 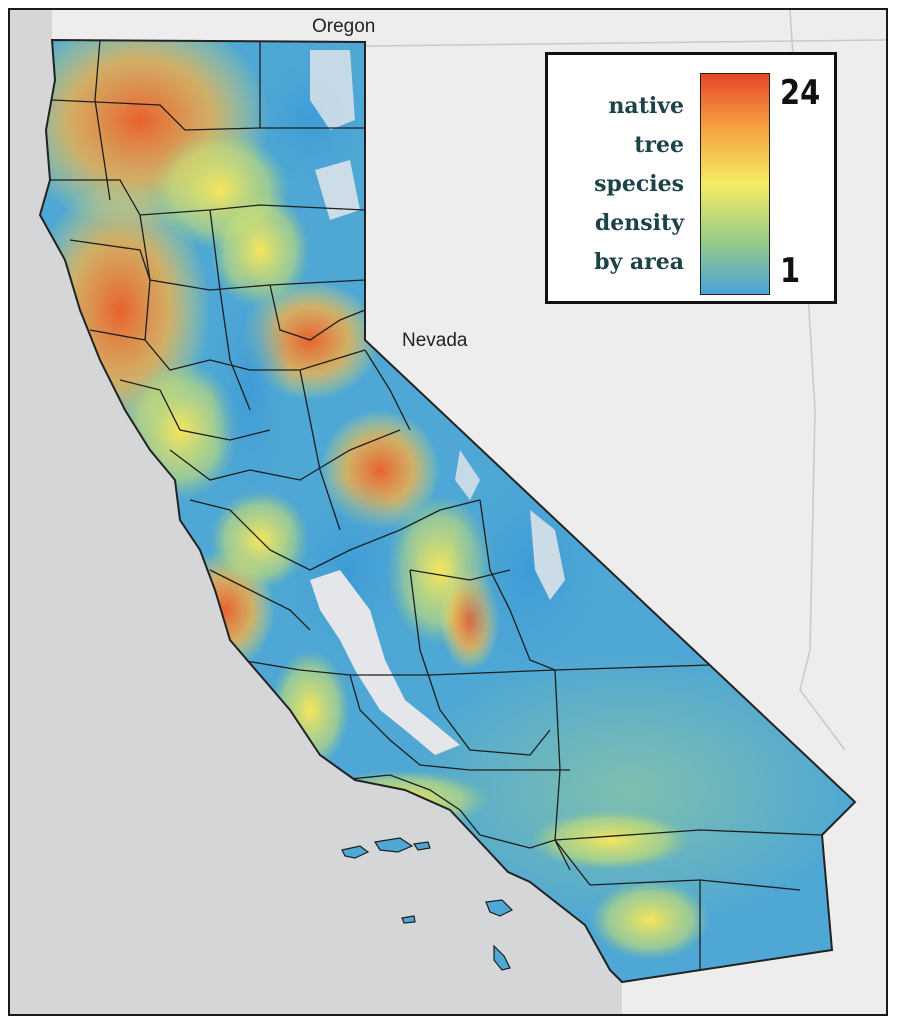 What do you see at coordinates (659, 145) in the screenshot?
I see `legend-title-line: tree` at bounding box center [659, 145].